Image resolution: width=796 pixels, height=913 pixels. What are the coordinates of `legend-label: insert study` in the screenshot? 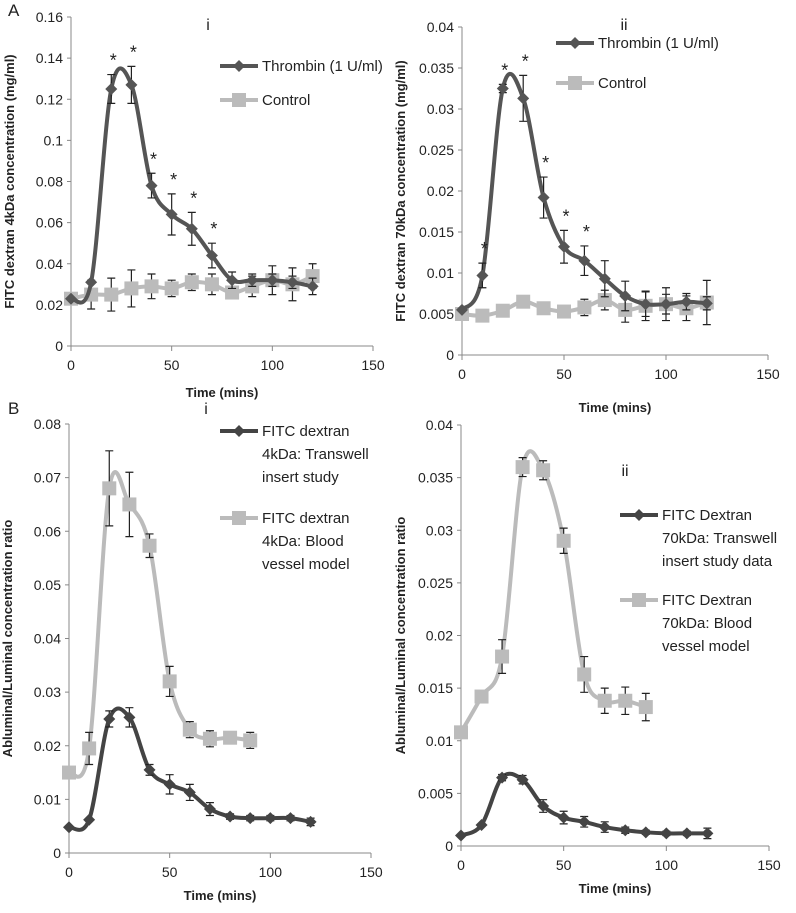 It's located at (300, 477).